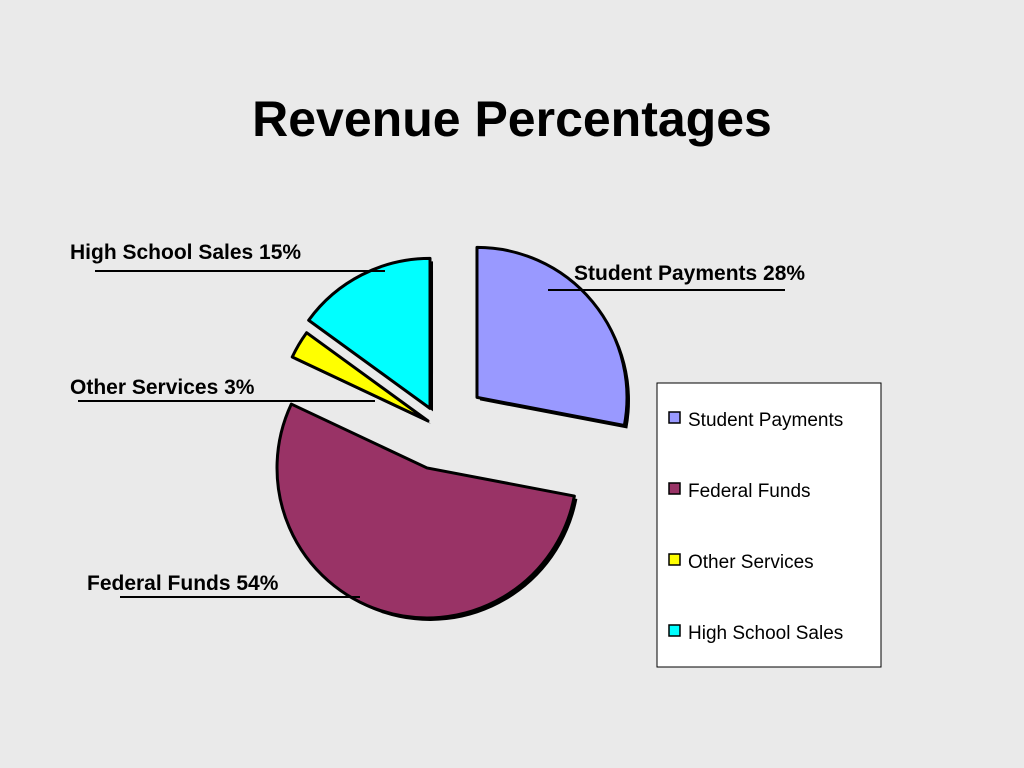  What do you see at coordinates (751, 562) in the screenshot?
I see `legend-label: Other Services` at bounding box center [751, 562].